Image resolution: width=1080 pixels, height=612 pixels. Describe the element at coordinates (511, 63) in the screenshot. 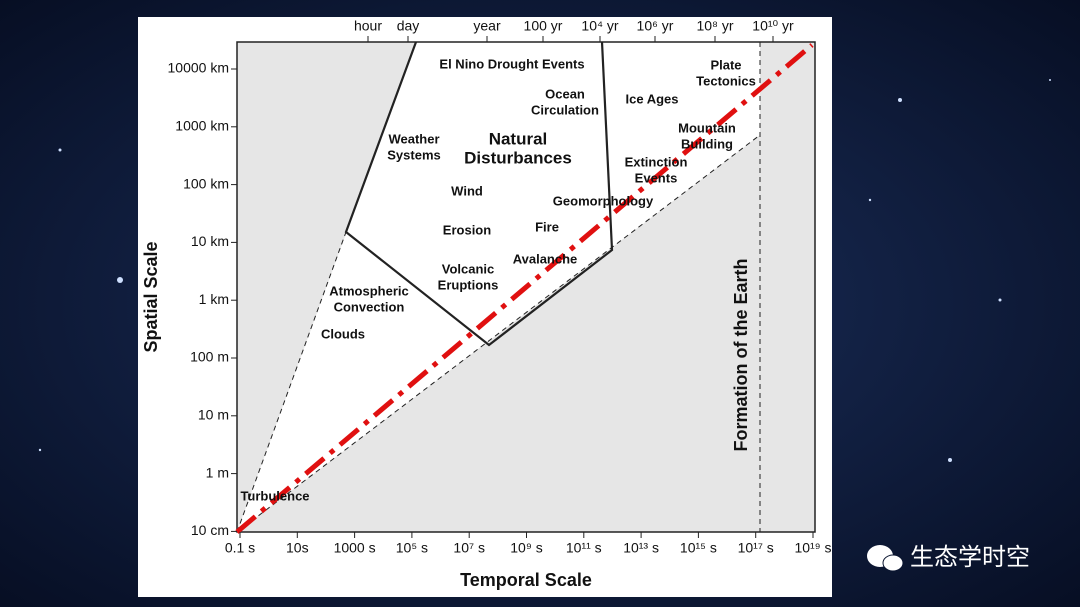

I see `region-label: El Nino Drought Events` at that location.